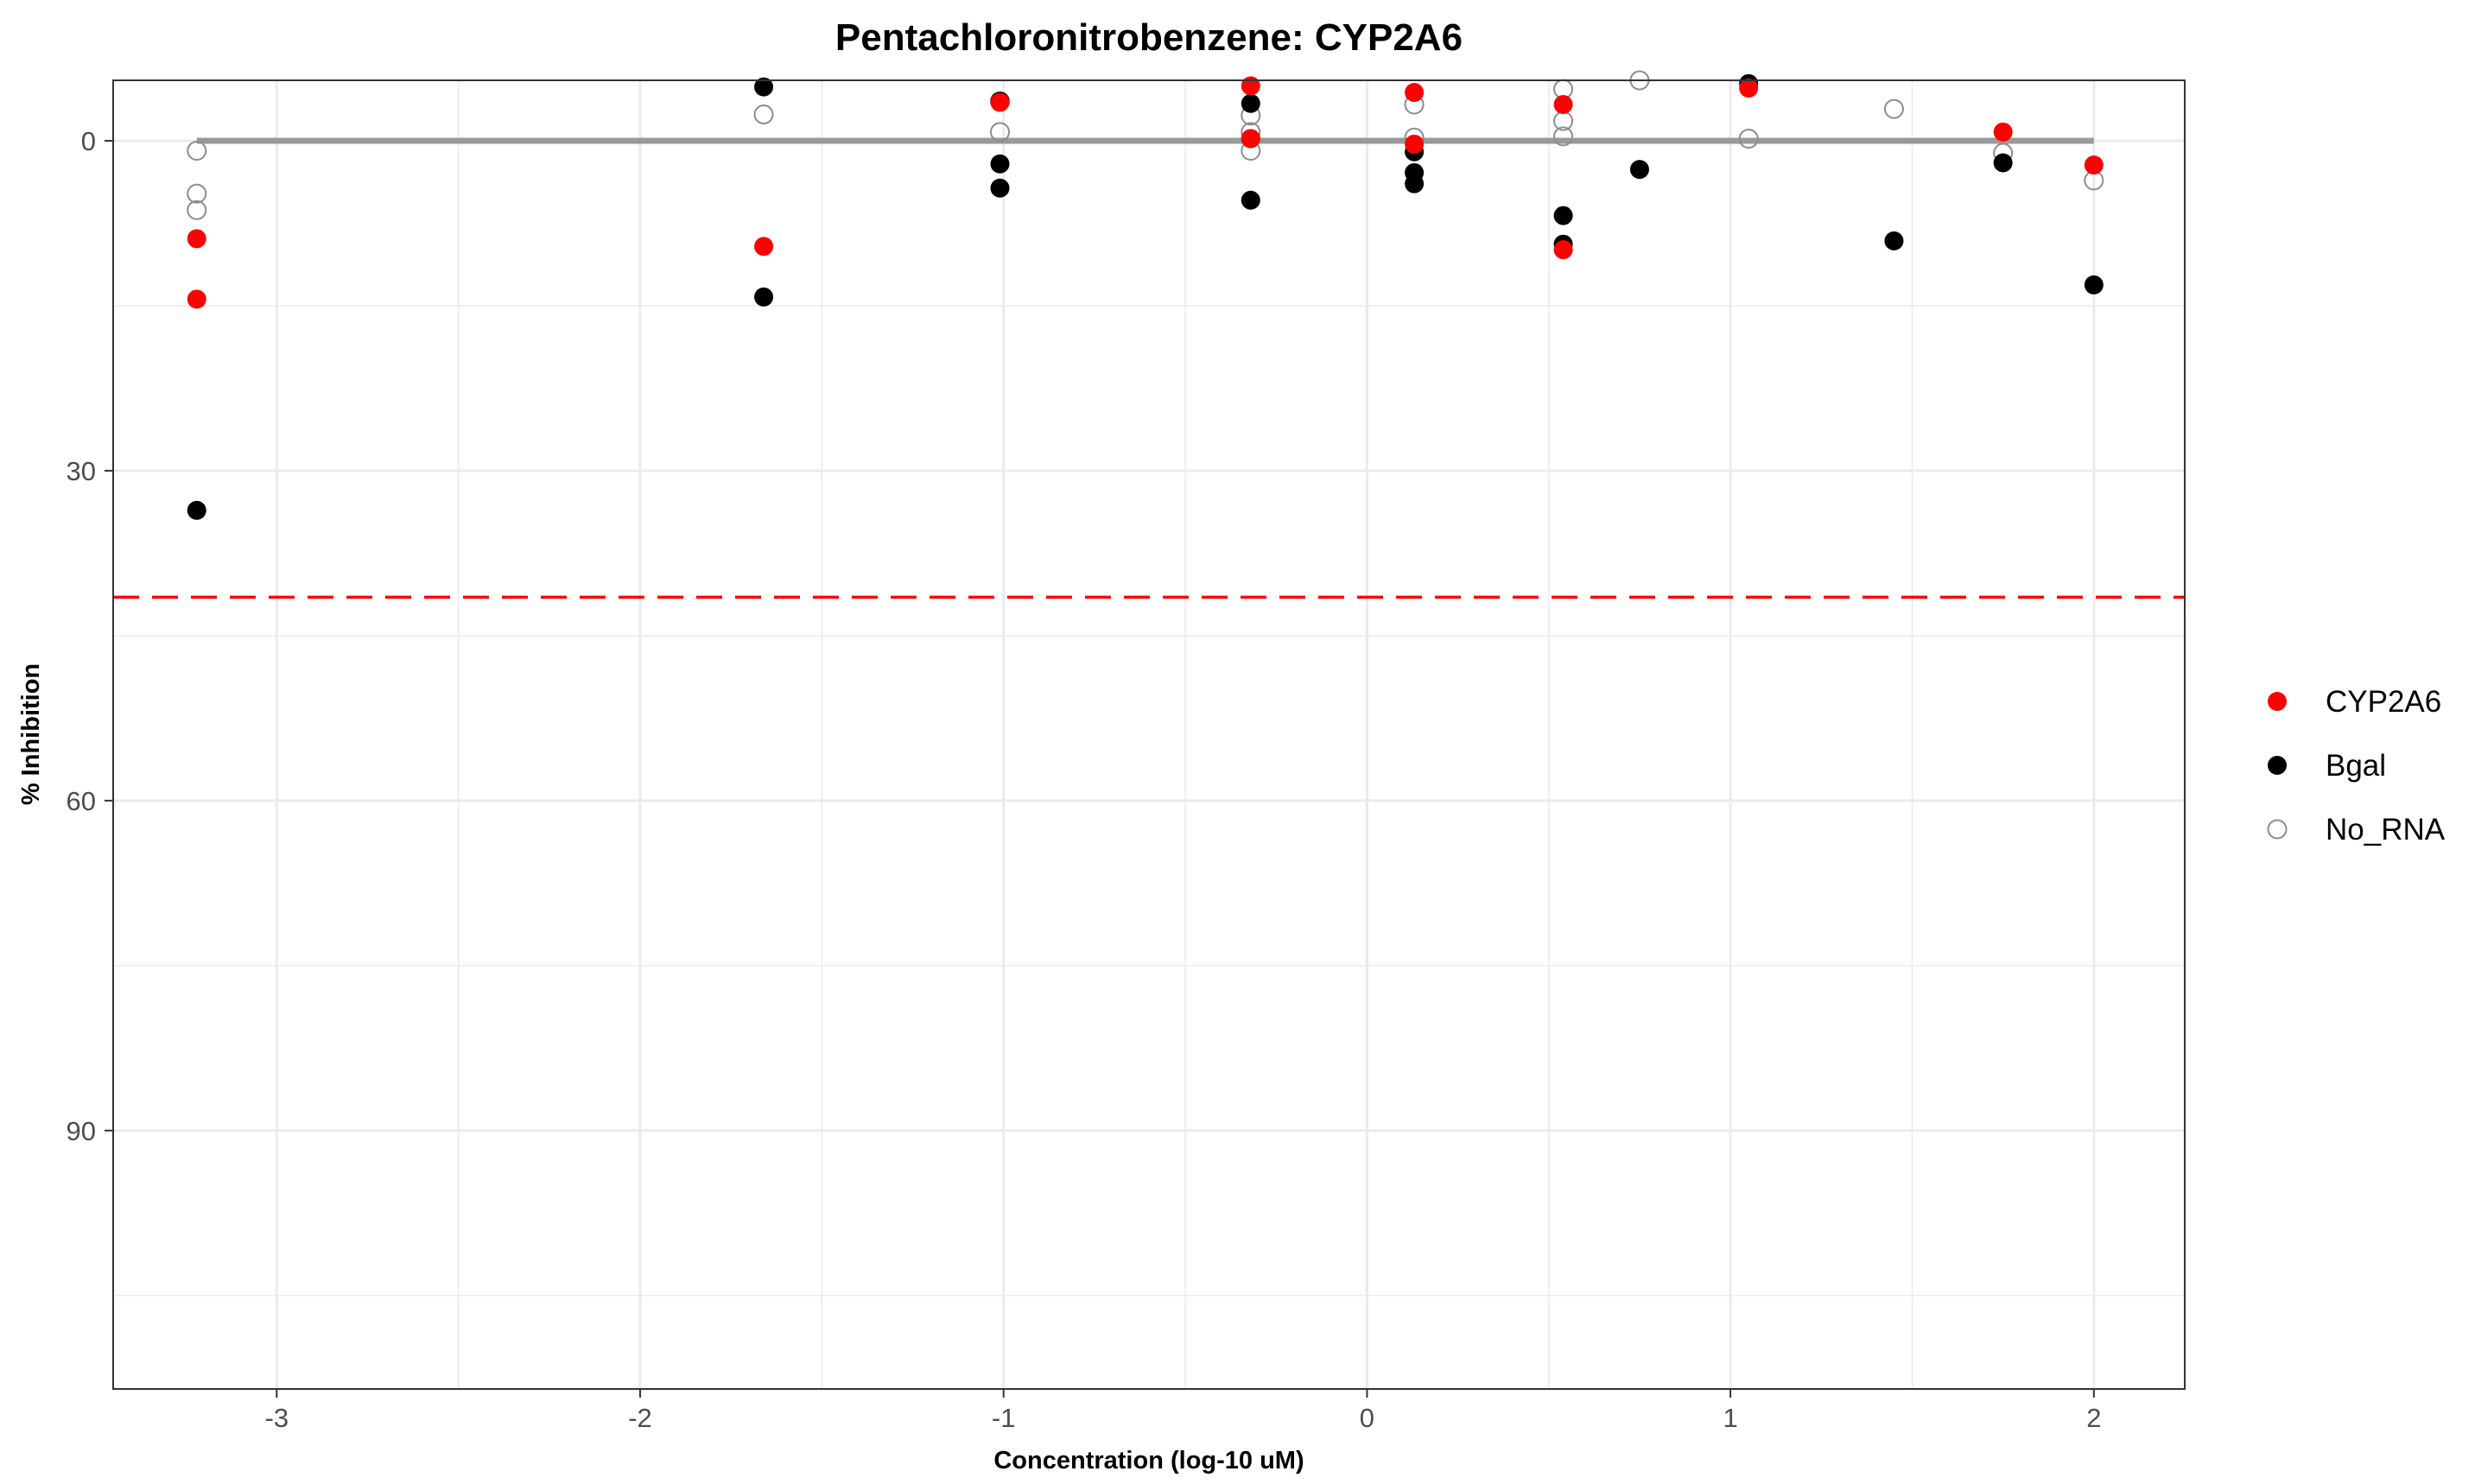  Describe the element at coordinates (81, 801) in the screenshot. I see `y-tick-label: 60` at that location.